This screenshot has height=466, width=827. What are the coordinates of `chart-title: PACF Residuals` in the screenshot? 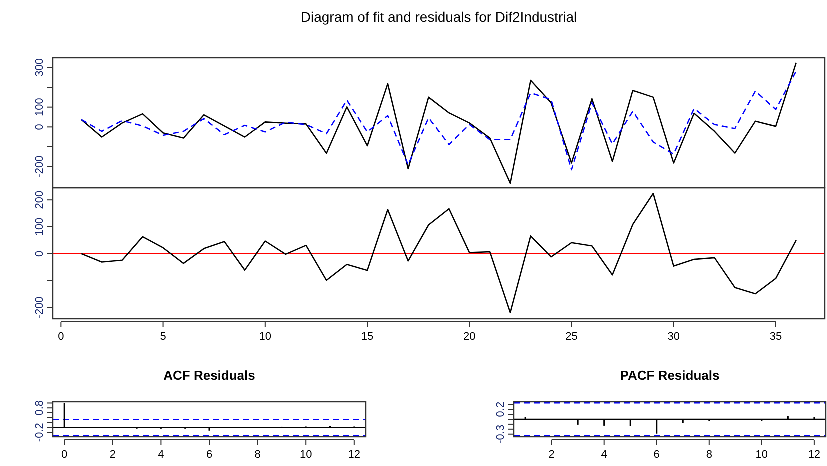 It's located at (670, 375).